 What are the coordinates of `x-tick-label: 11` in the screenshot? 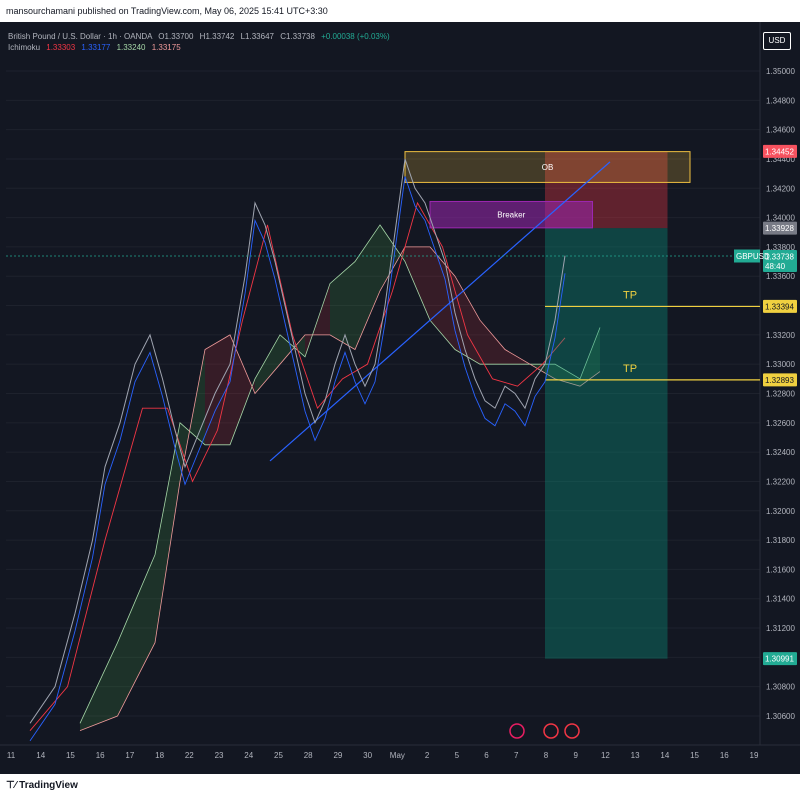 It's located at (11, 755).